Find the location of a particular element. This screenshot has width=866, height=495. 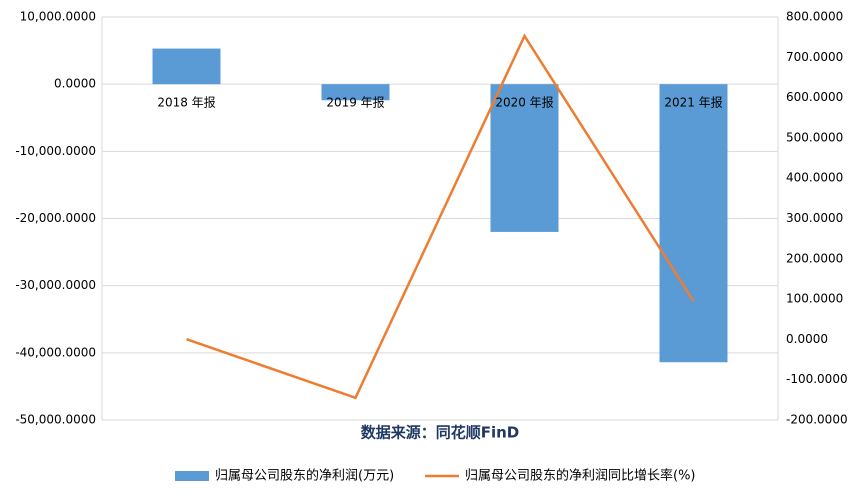

source-note: 数据来源：同花顺FinD is located at coordinates (440, 433).